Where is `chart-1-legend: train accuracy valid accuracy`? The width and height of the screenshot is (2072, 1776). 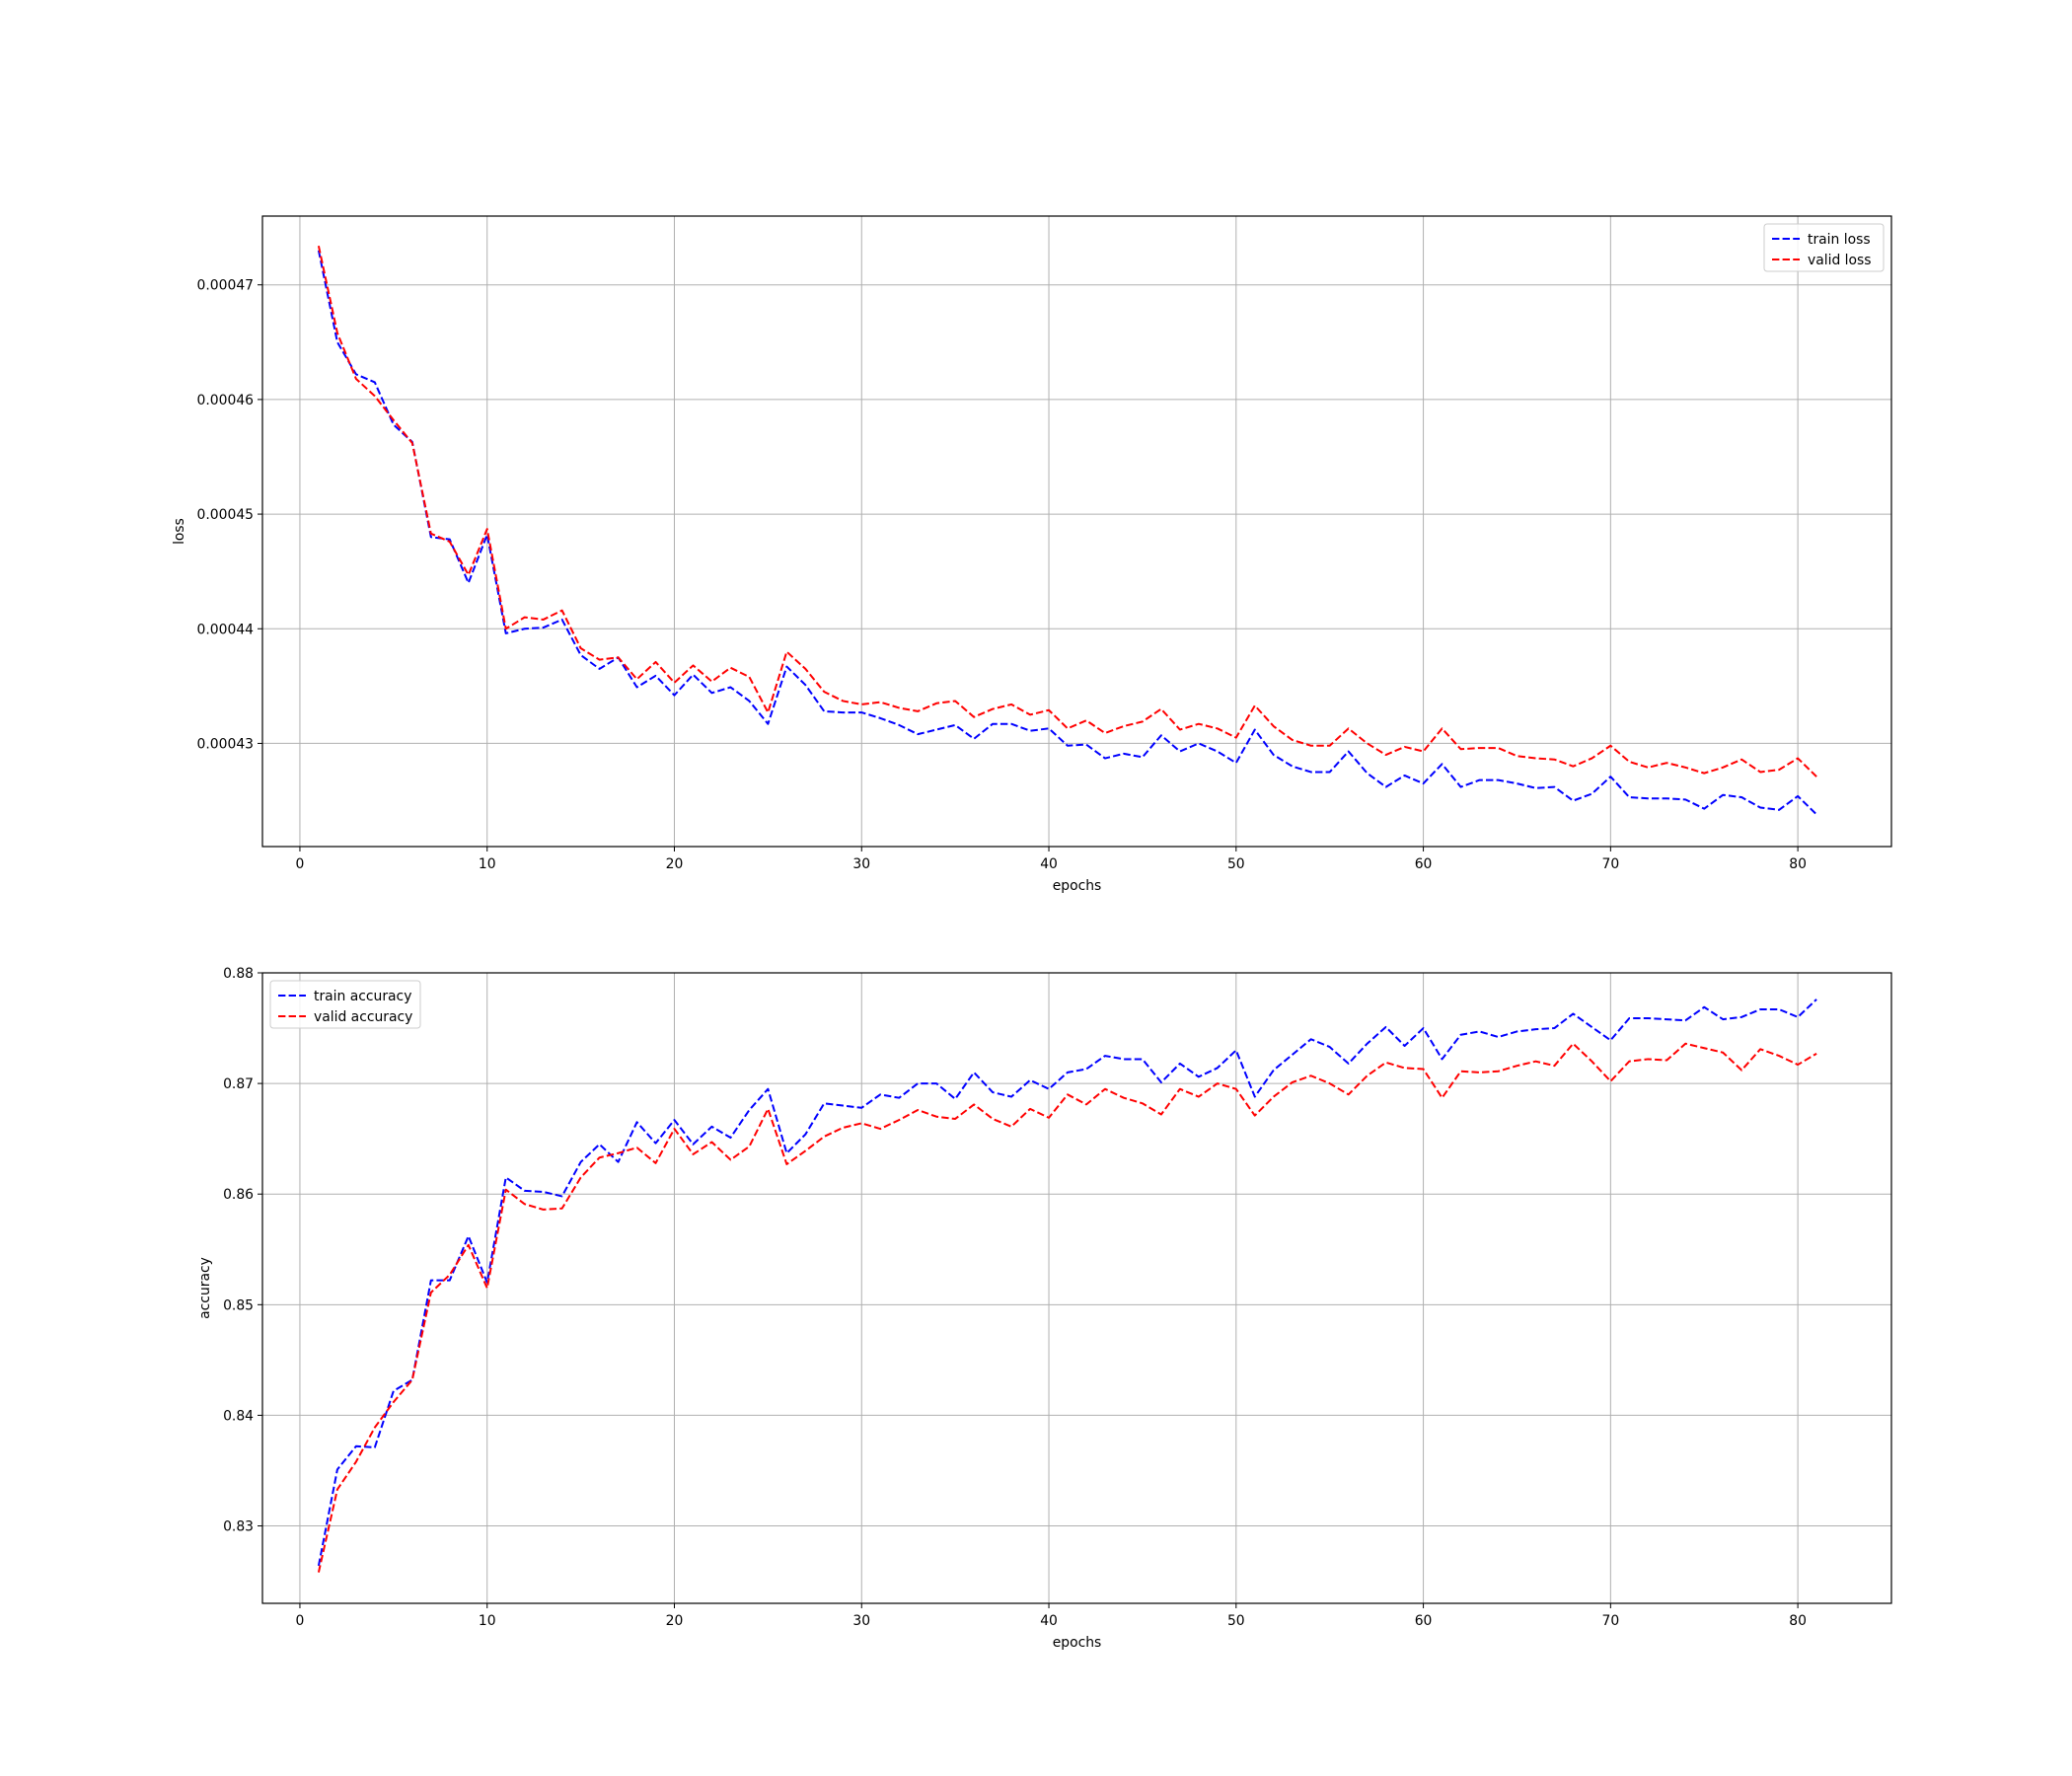
chart-1-legend: train accuracy valid accuracy is located at coordinates (345, 1005).